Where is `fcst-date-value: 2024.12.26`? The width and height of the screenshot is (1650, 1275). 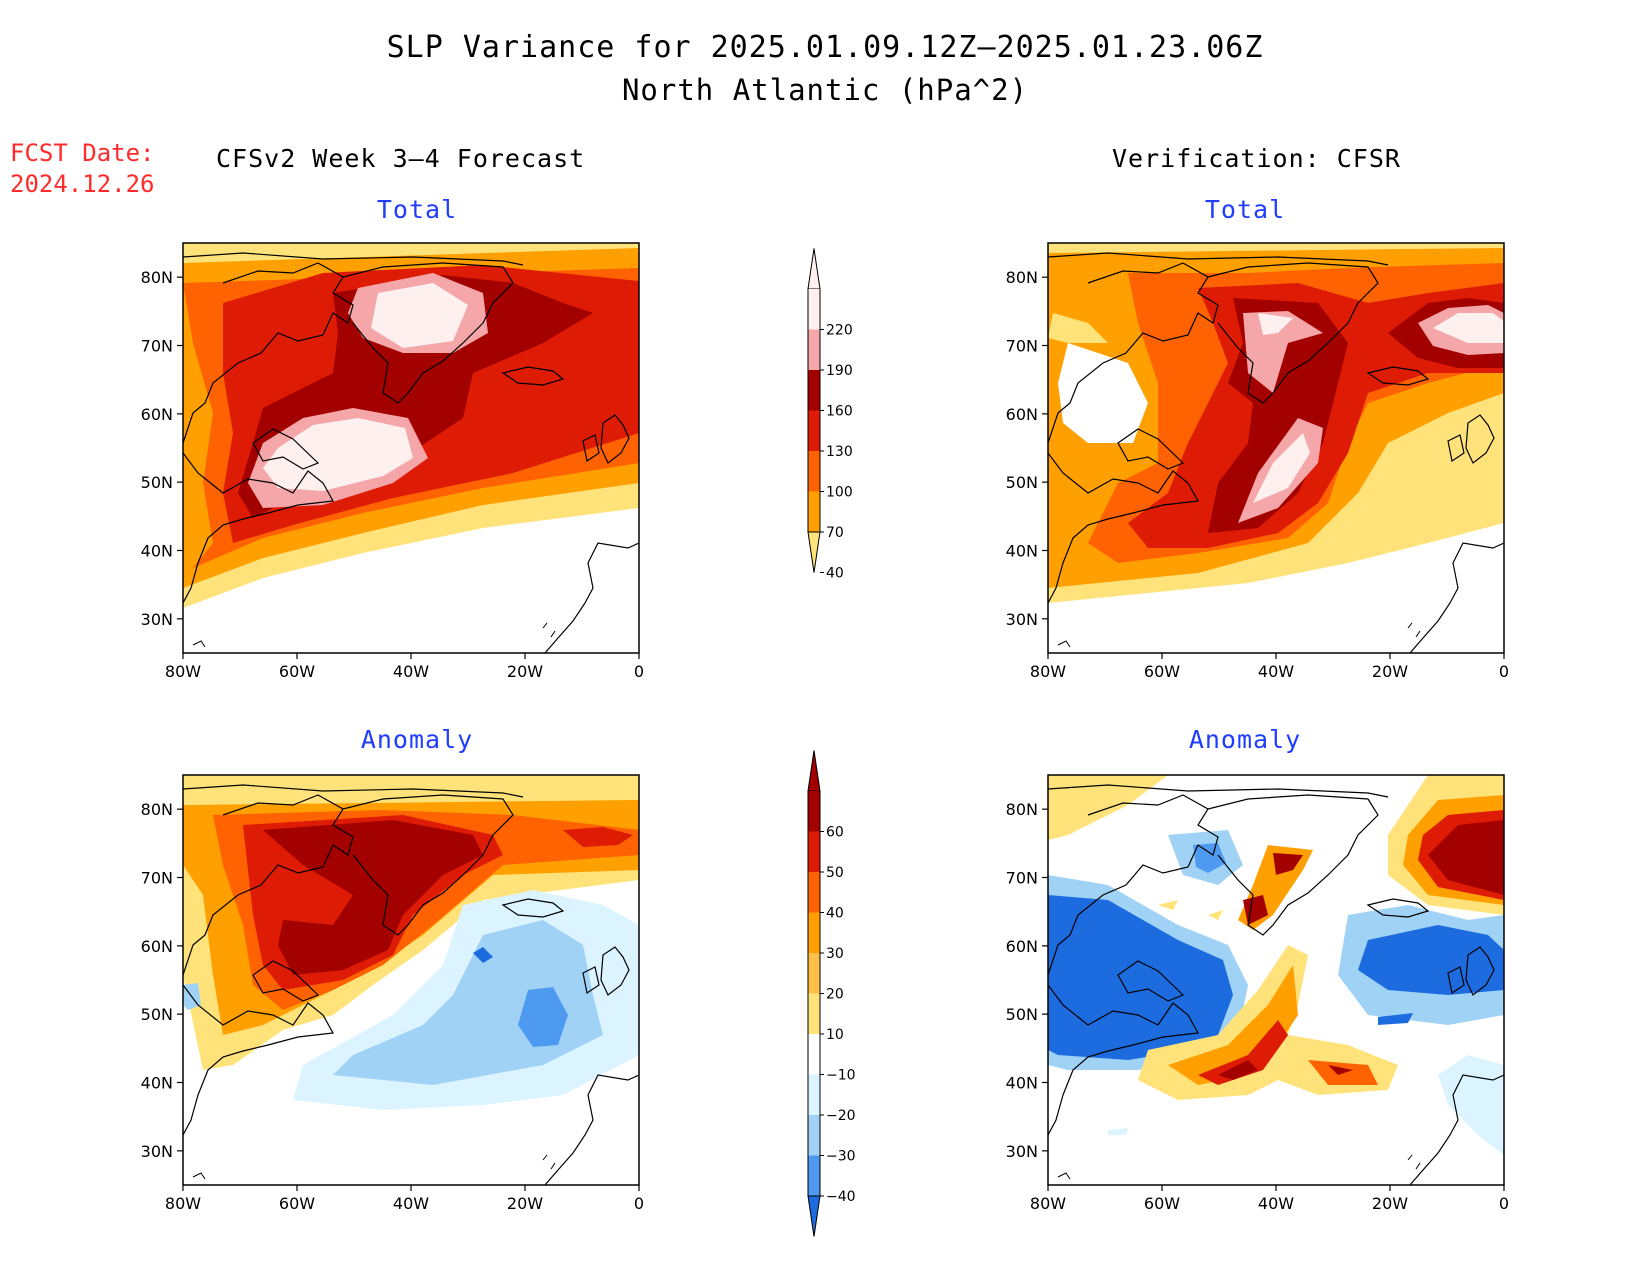 fcst-date-value: 2024.12.26 is located at coordinates (82, 184).